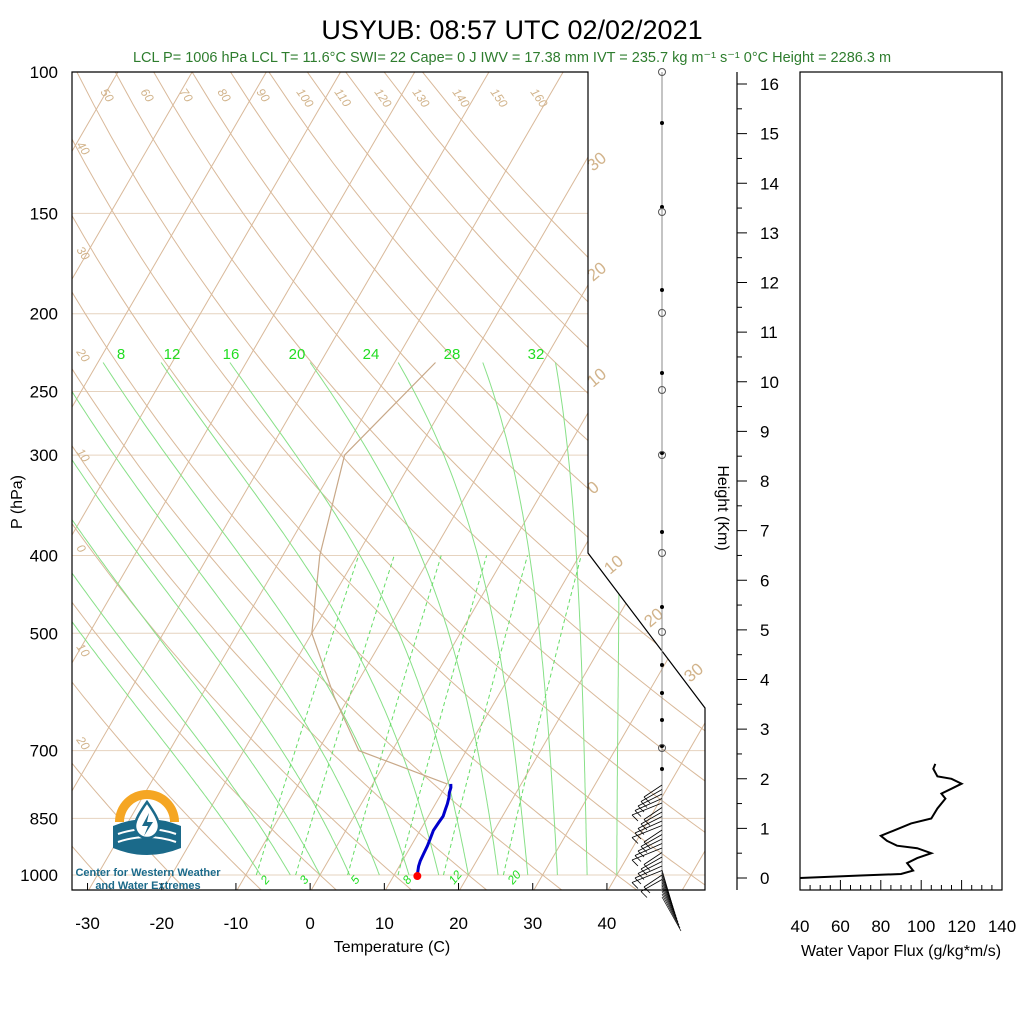 Image resolution: width=1024 pixels, height=1024 pixels. I want to click on height-tick-label: 9, so click(764, 431).